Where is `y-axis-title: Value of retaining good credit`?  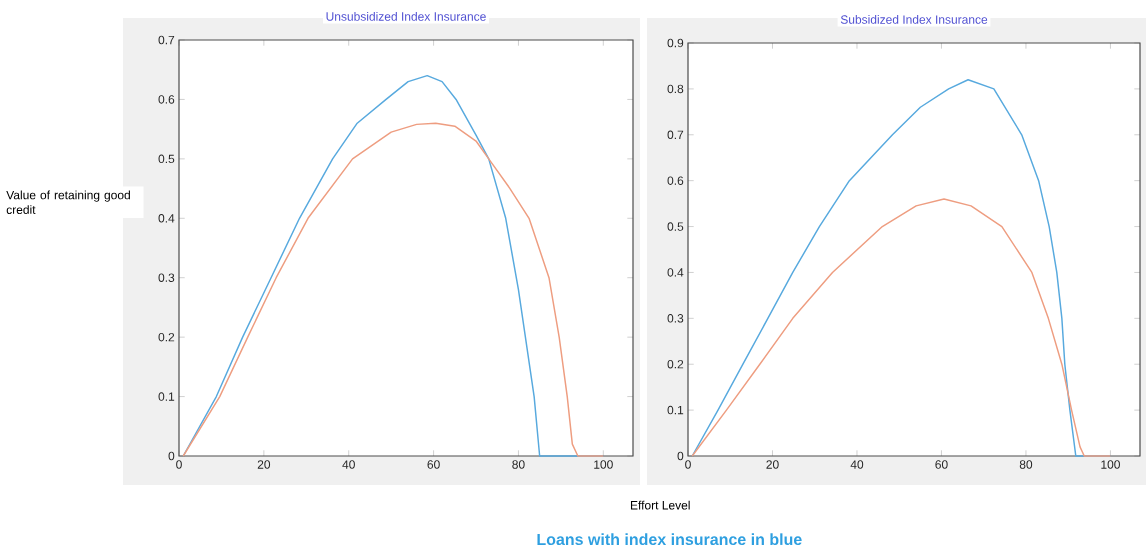
y-axis-title: Value of retaining good credit is located at coordinates (68, 202).